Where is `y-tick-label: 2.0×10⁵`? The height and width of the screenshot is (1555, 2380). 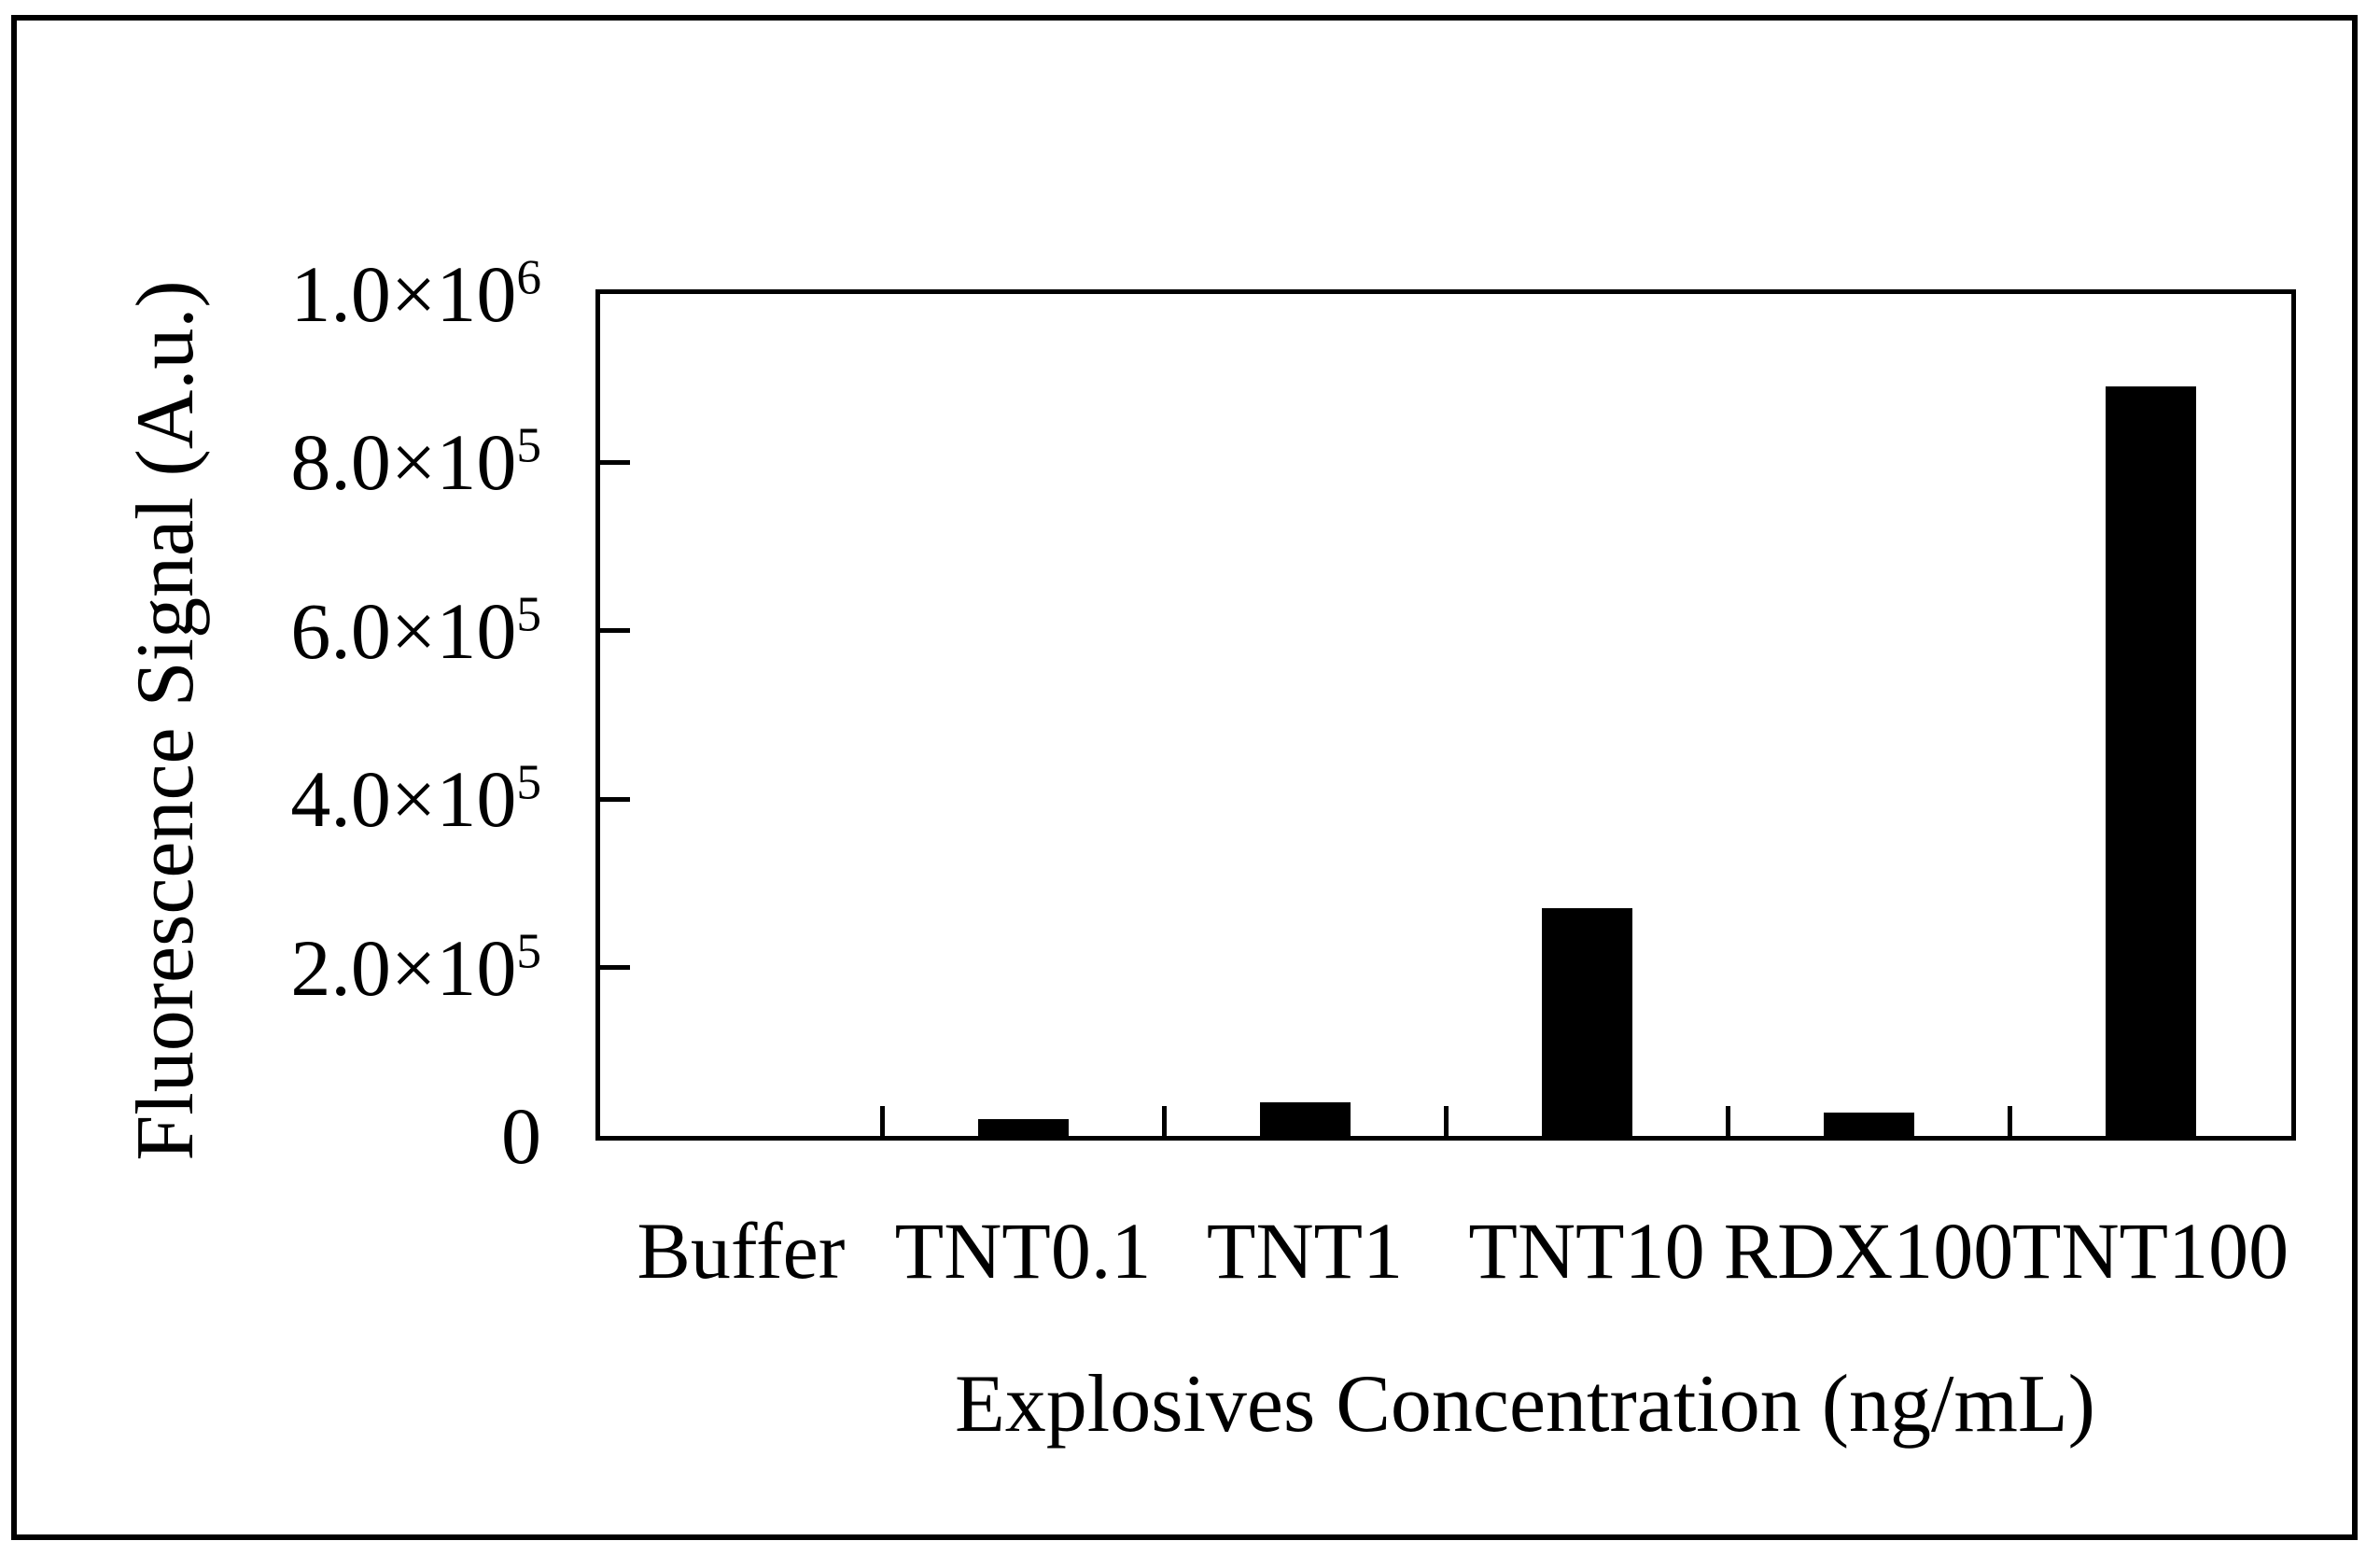
y-tick-label: 2.0×10⁵ is located at coordinates (415, 968).